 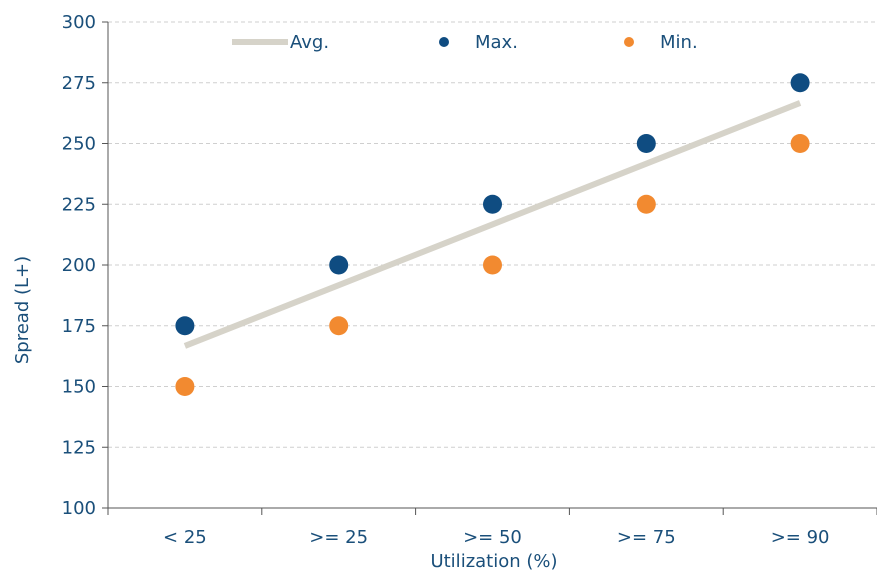 I want to click on x-tick-label: >= 75, so click(x=646, y=537).